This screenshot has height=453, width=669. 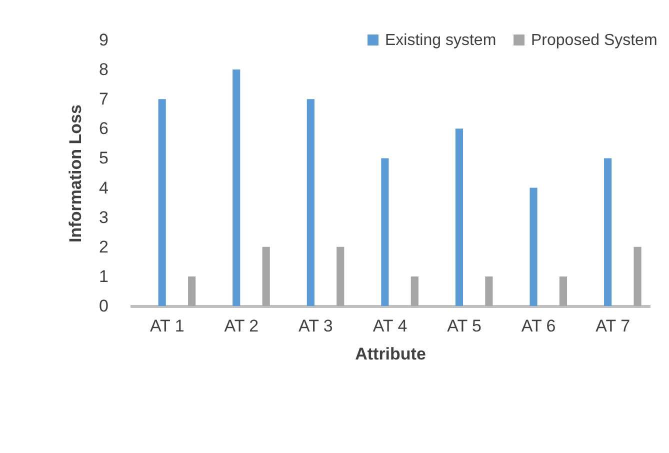 I want to click on x-tick-label: AT 2, so click(x=241, y=326).